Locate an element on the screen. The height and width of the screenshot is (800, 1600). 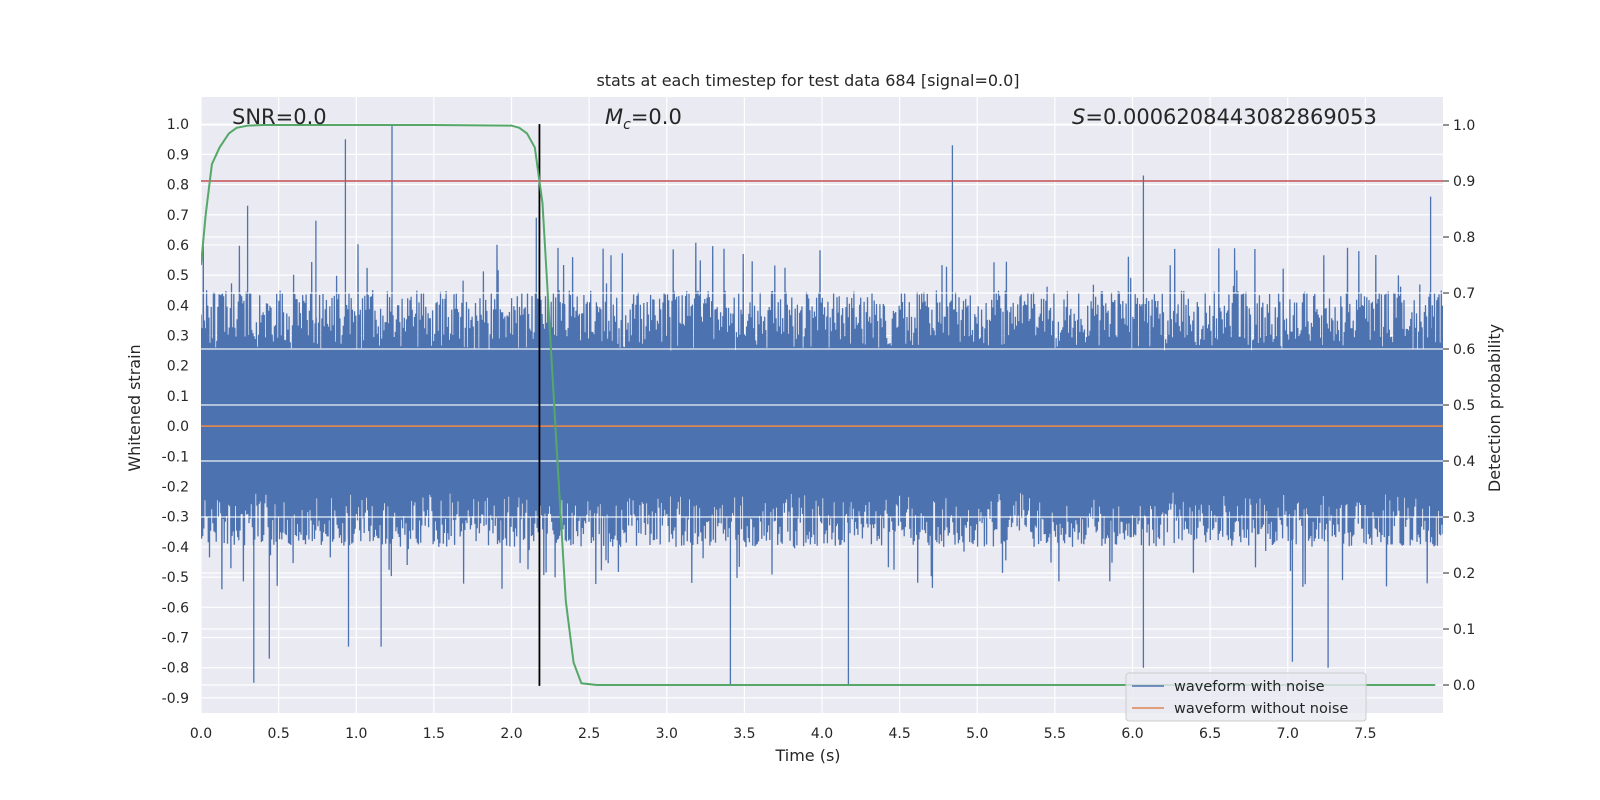
x-tick-label: 3.5 is located at coordinates (744, 734).